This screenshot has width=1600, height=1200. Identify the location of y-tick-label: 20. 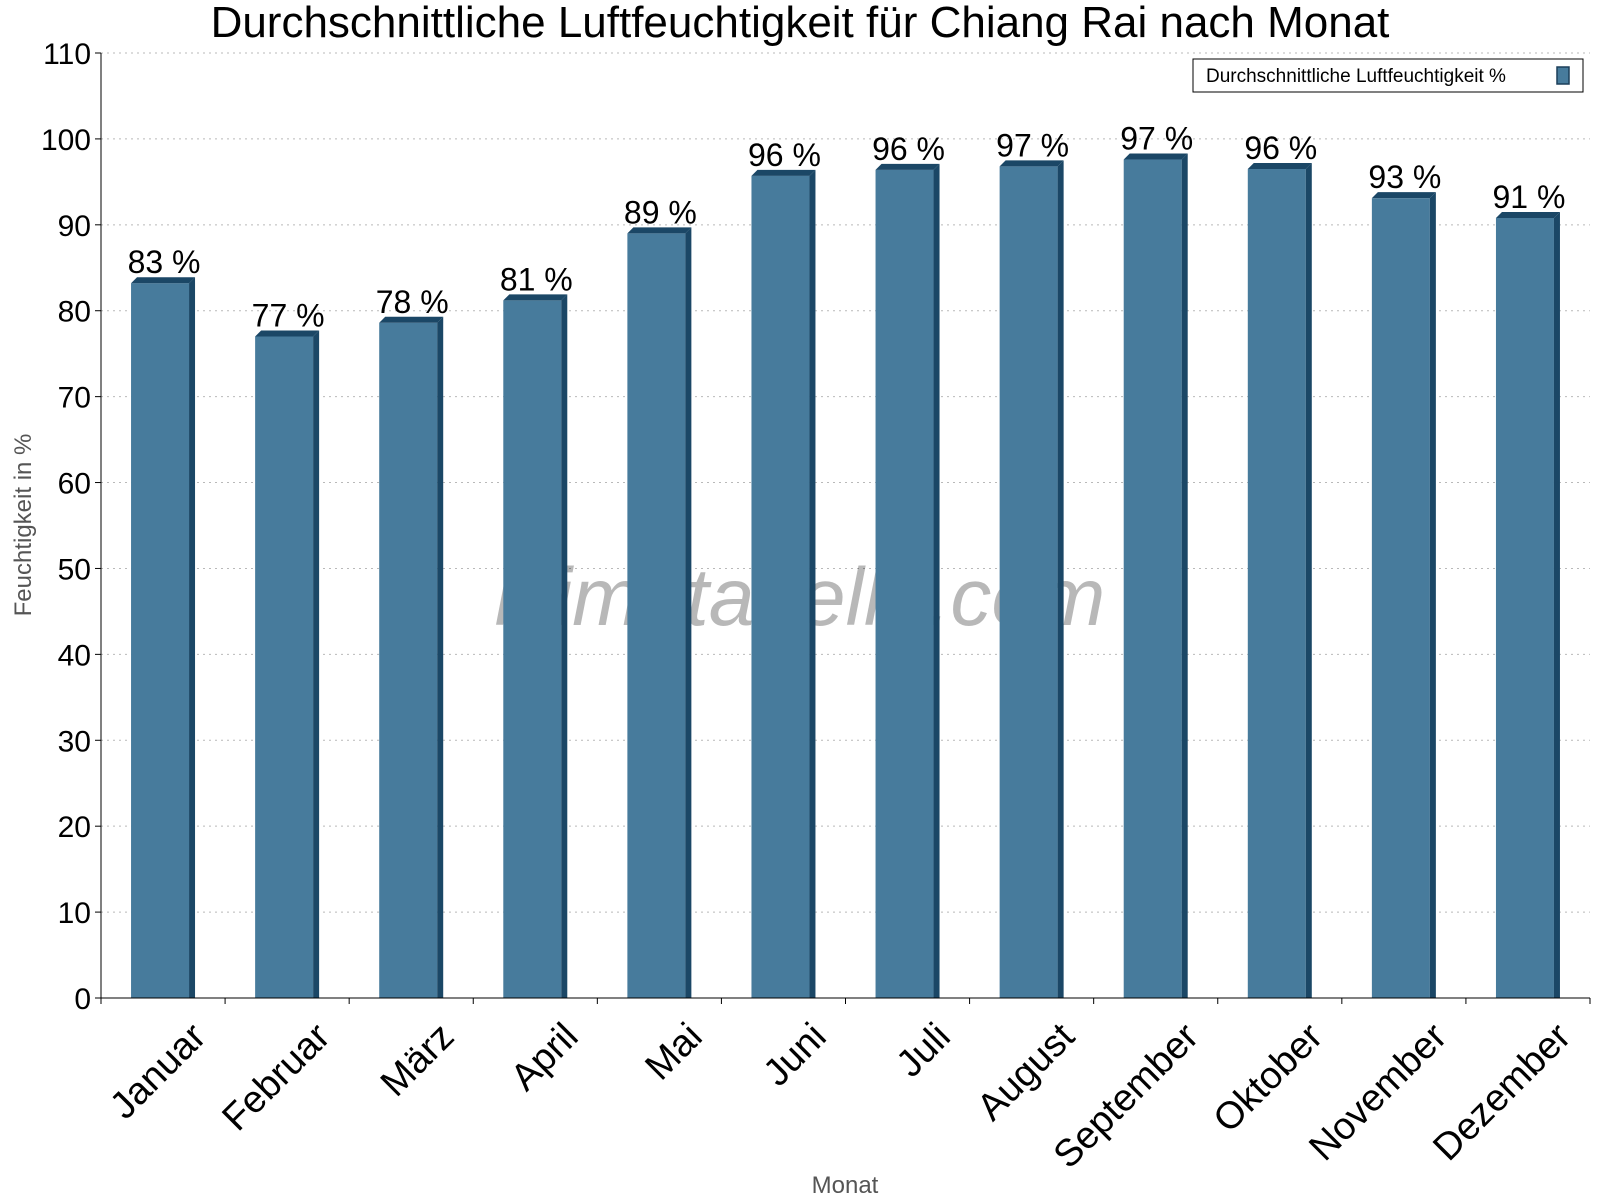
(74, 827).